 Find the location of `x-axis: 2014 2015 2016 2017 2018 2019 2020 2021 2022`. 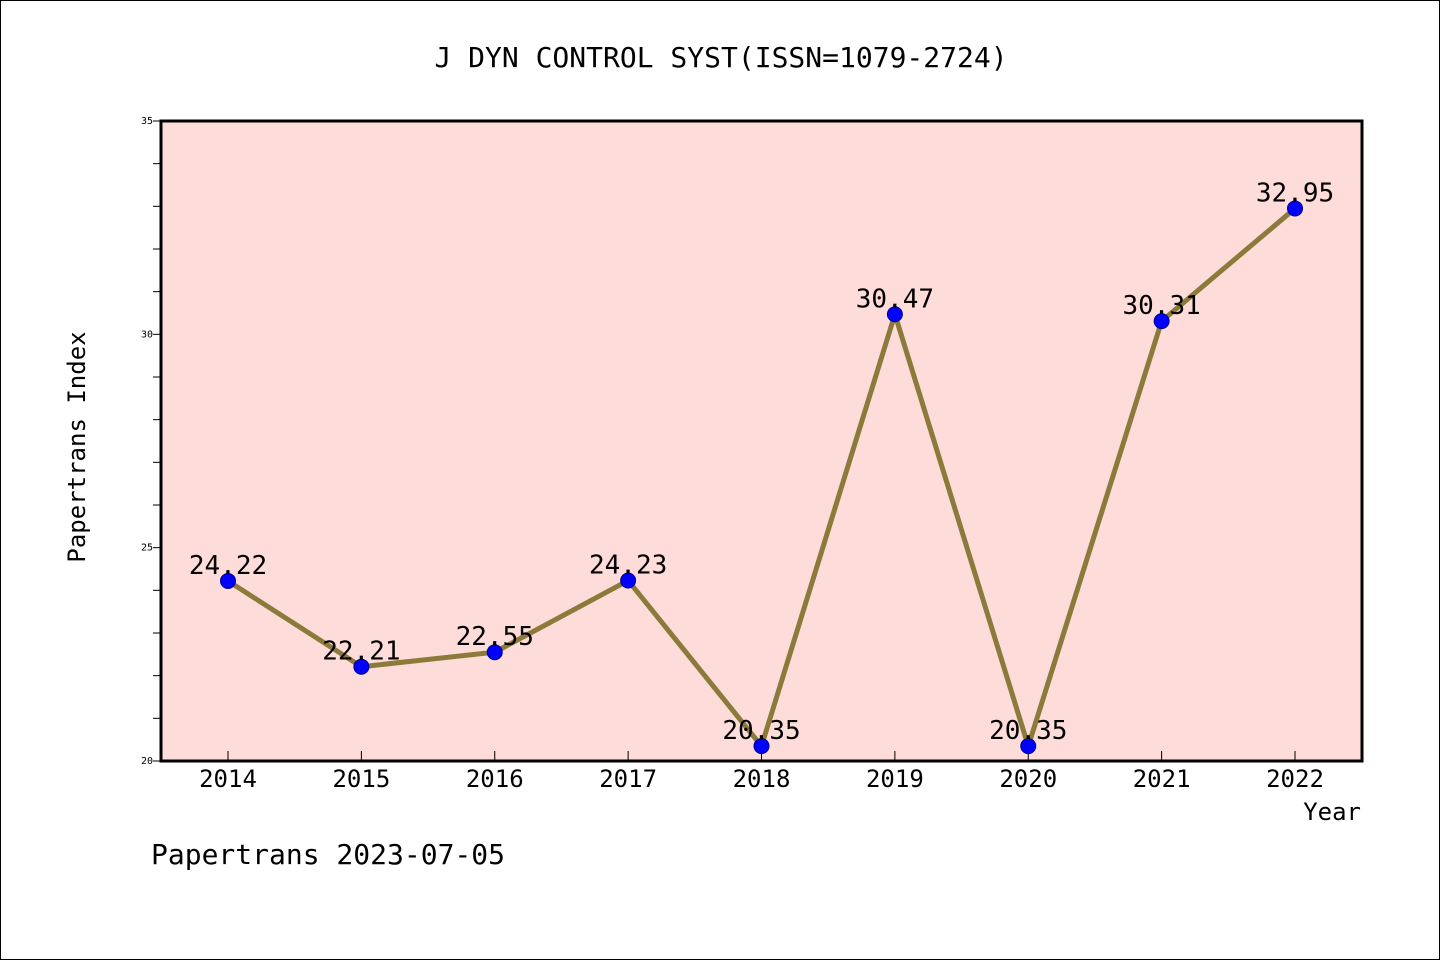

x-axis: 2014 2015 2016 2017 2018 2019 2020 2021 2022 is located at coordinates (761, 772).